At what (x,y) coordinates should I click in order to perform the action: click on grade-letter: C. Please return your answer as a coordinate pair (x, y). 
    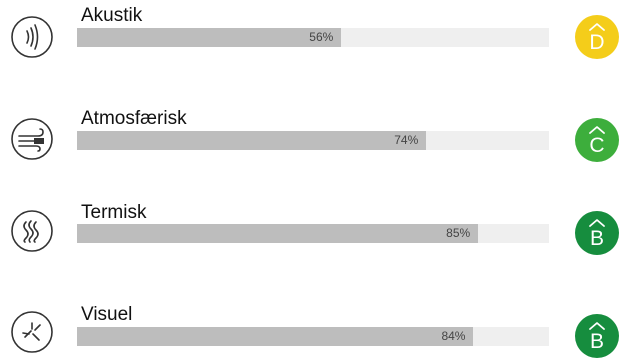
    Looking at the image, I should click on (597, 145).